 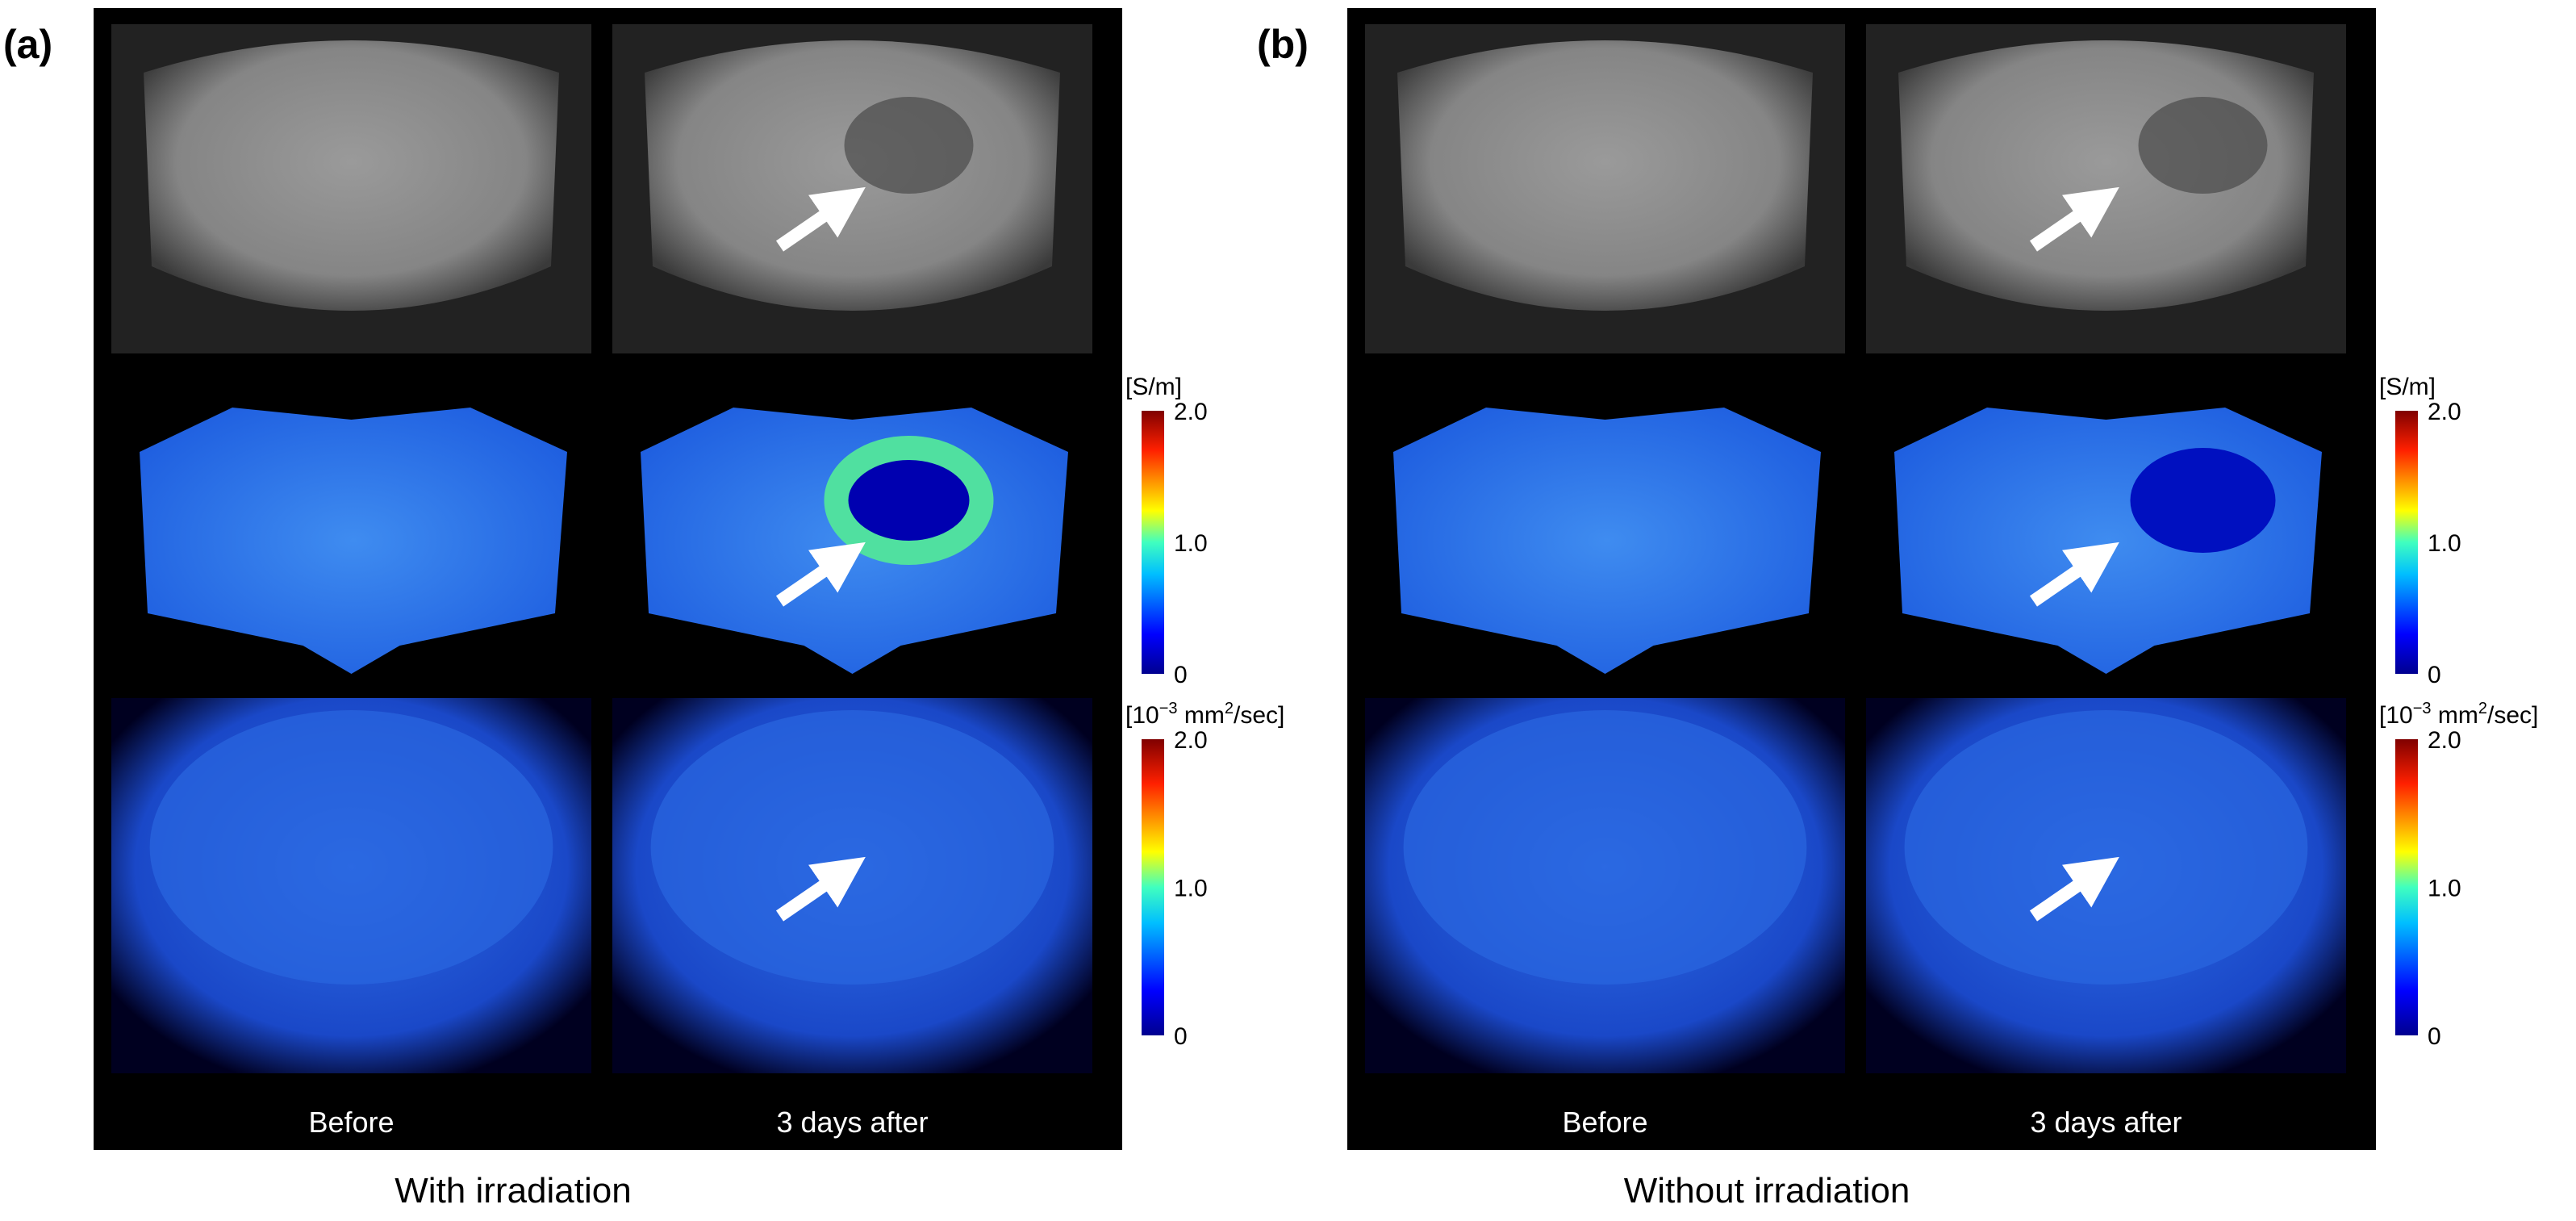 I want to click on panel-caption: Without irradiation, so click(x=1767, y=1191).